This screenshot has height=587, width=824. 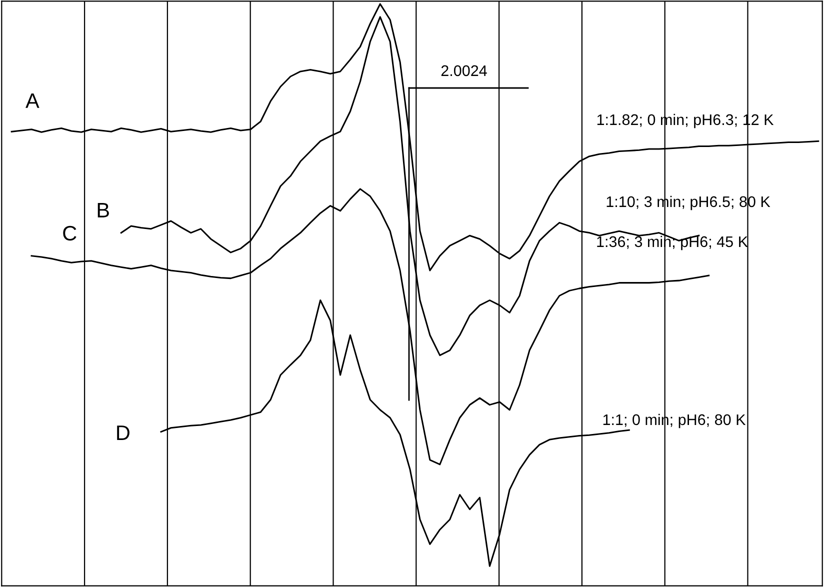 I want to click on series-label: A, so click(x=33, y=100).